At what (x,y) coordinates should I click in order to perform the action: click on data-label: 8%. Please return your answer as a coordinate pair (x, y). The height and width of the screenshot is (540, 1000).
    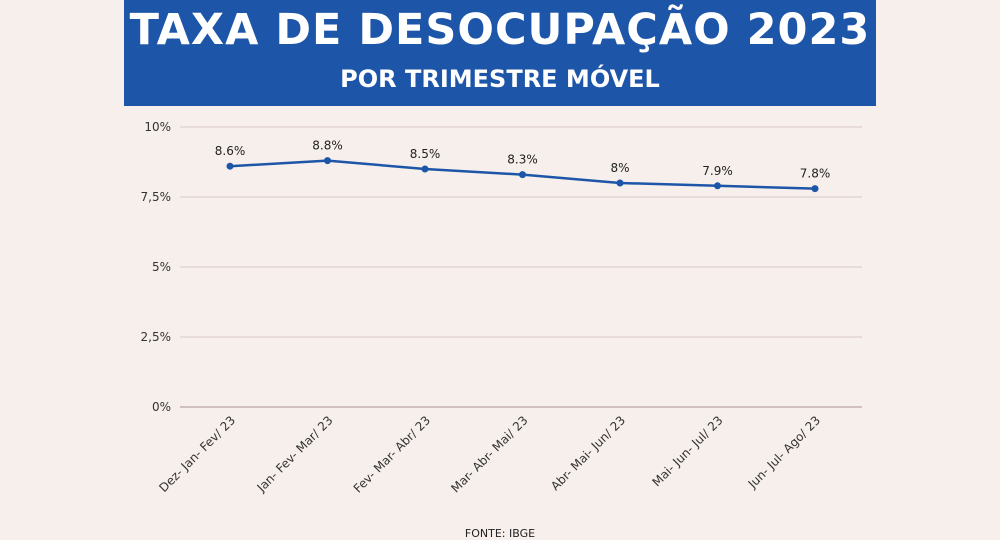
    Looking at the image, I should click on (619, 168).